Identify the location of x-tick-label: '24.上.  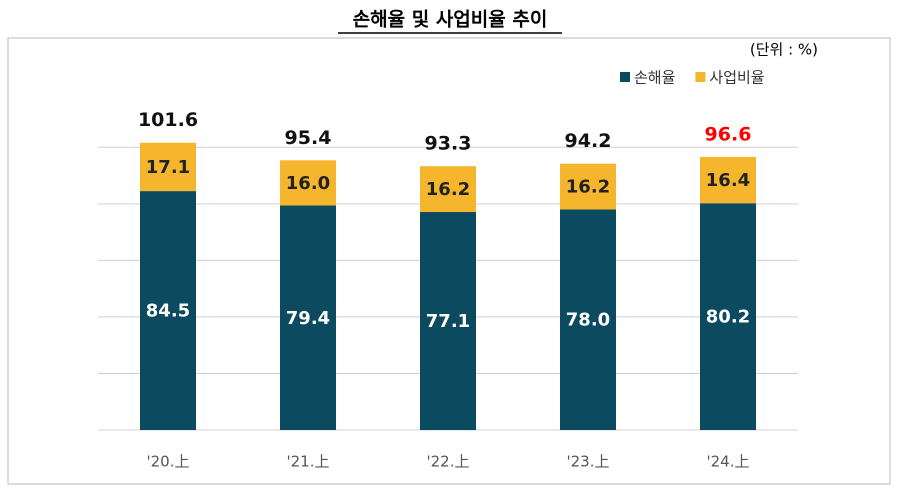
(728, 462).